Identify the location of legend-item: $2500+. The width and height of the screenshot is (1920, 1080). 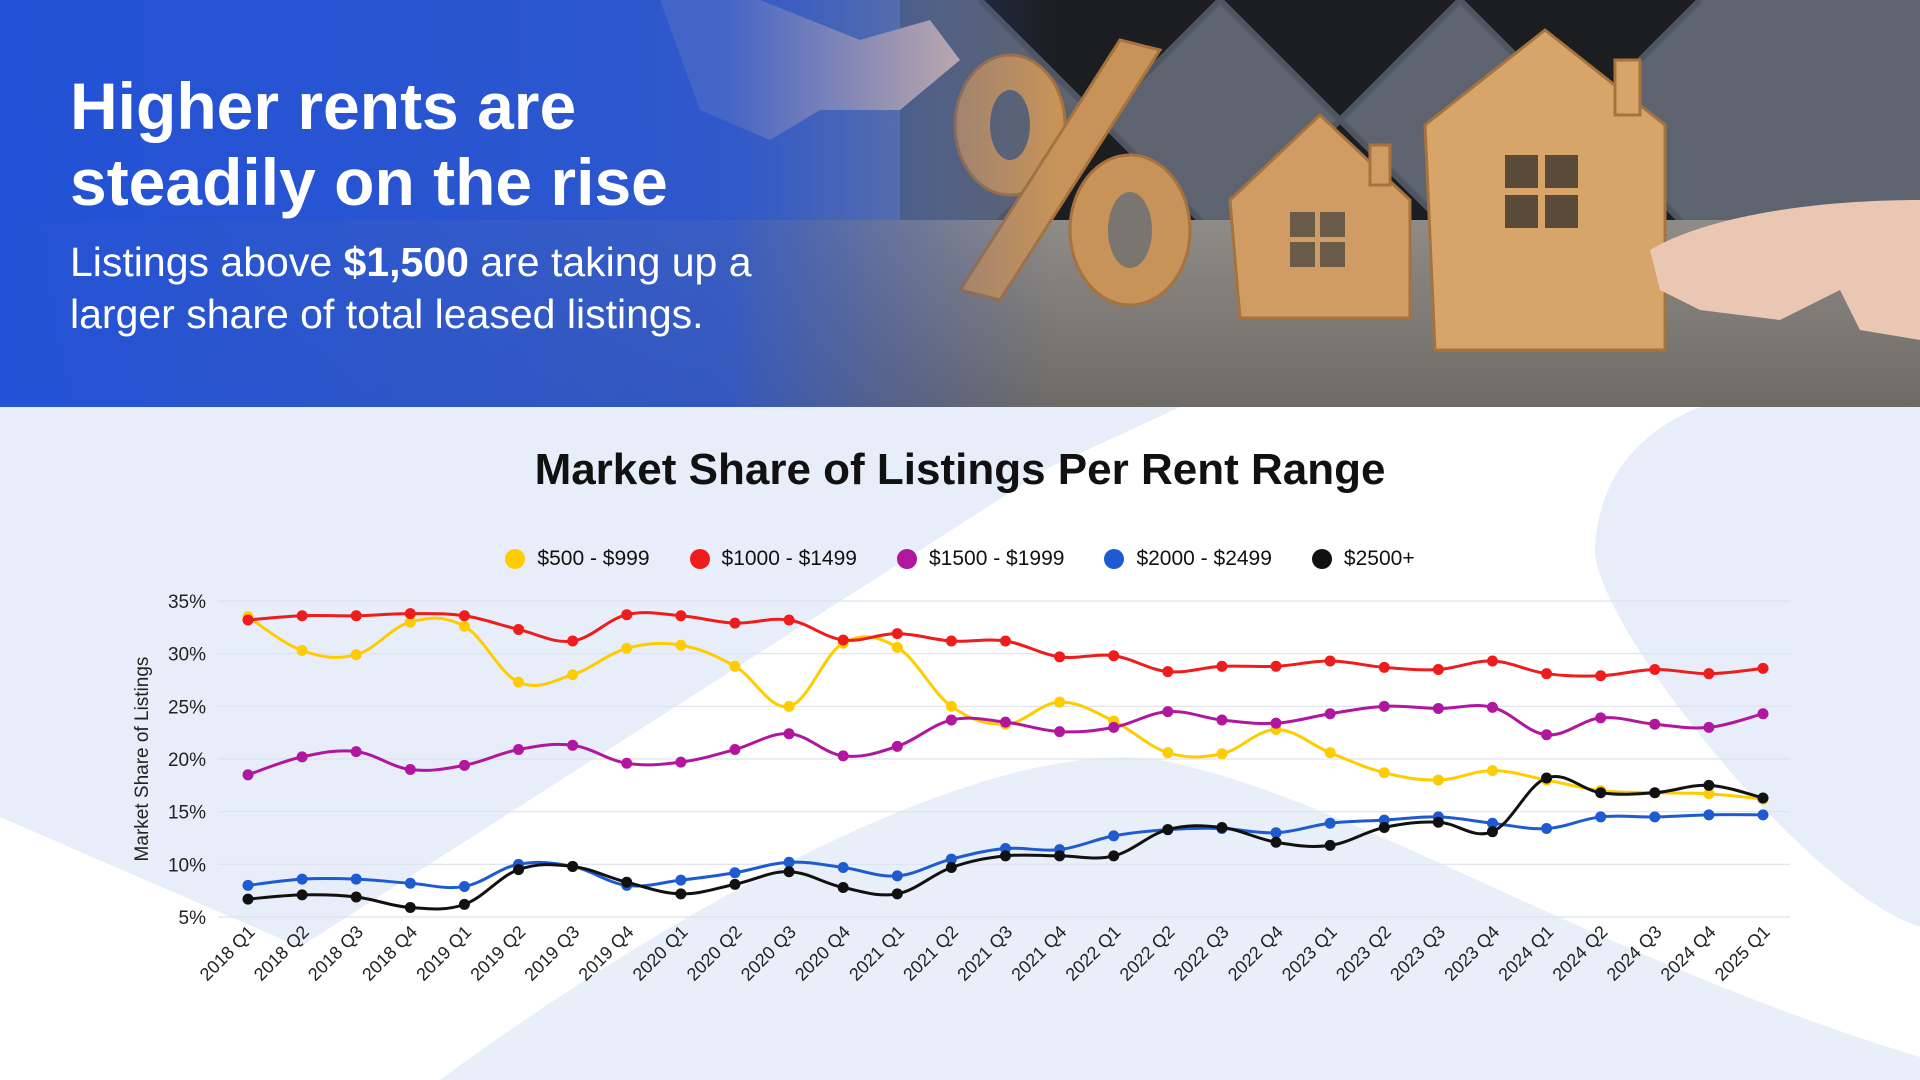
(1363, 559).